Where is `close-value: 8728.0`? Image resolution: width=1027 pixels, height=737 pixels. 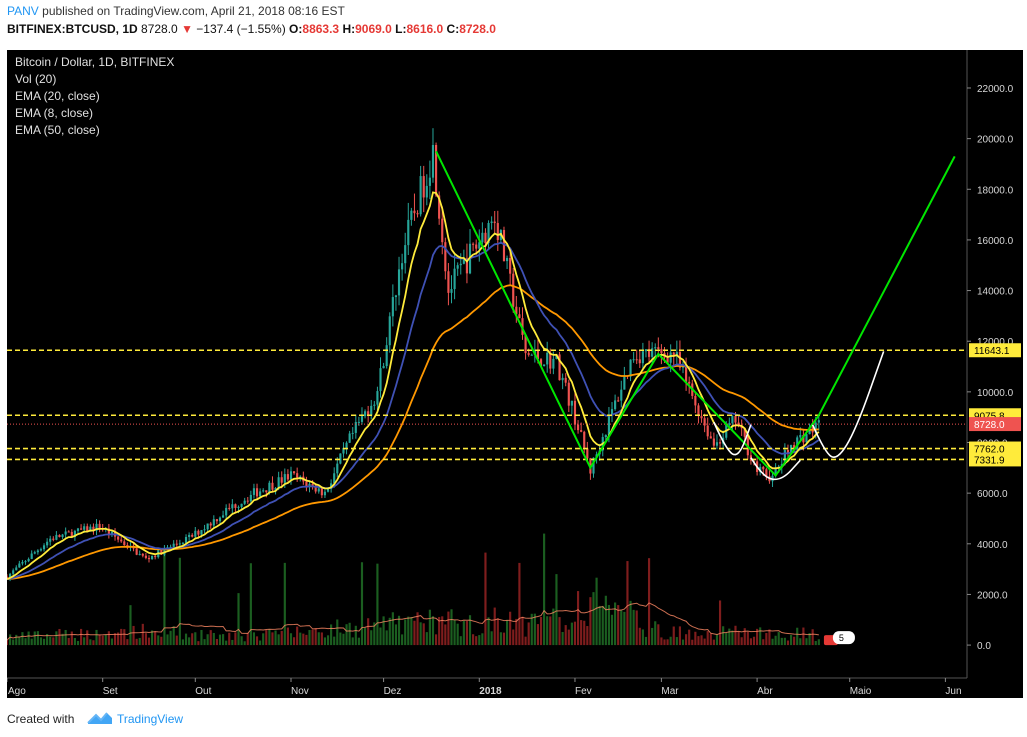
close-value: 8728.0 is located at coordinates (477, 29).